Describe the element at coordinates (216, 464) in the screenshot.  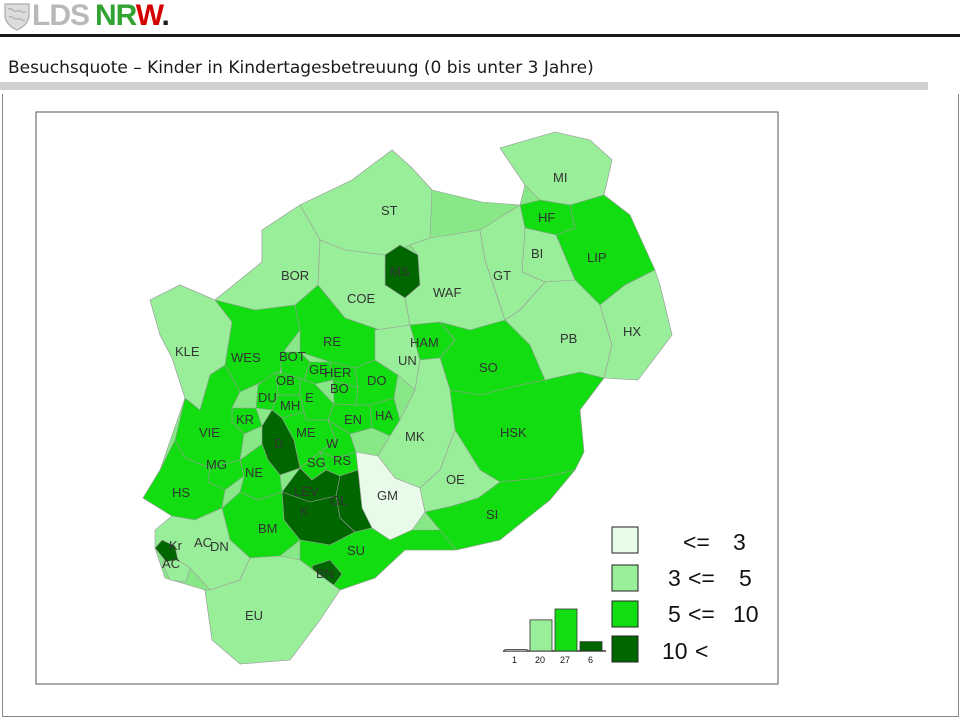
I see `label-MG: MG` at that location.